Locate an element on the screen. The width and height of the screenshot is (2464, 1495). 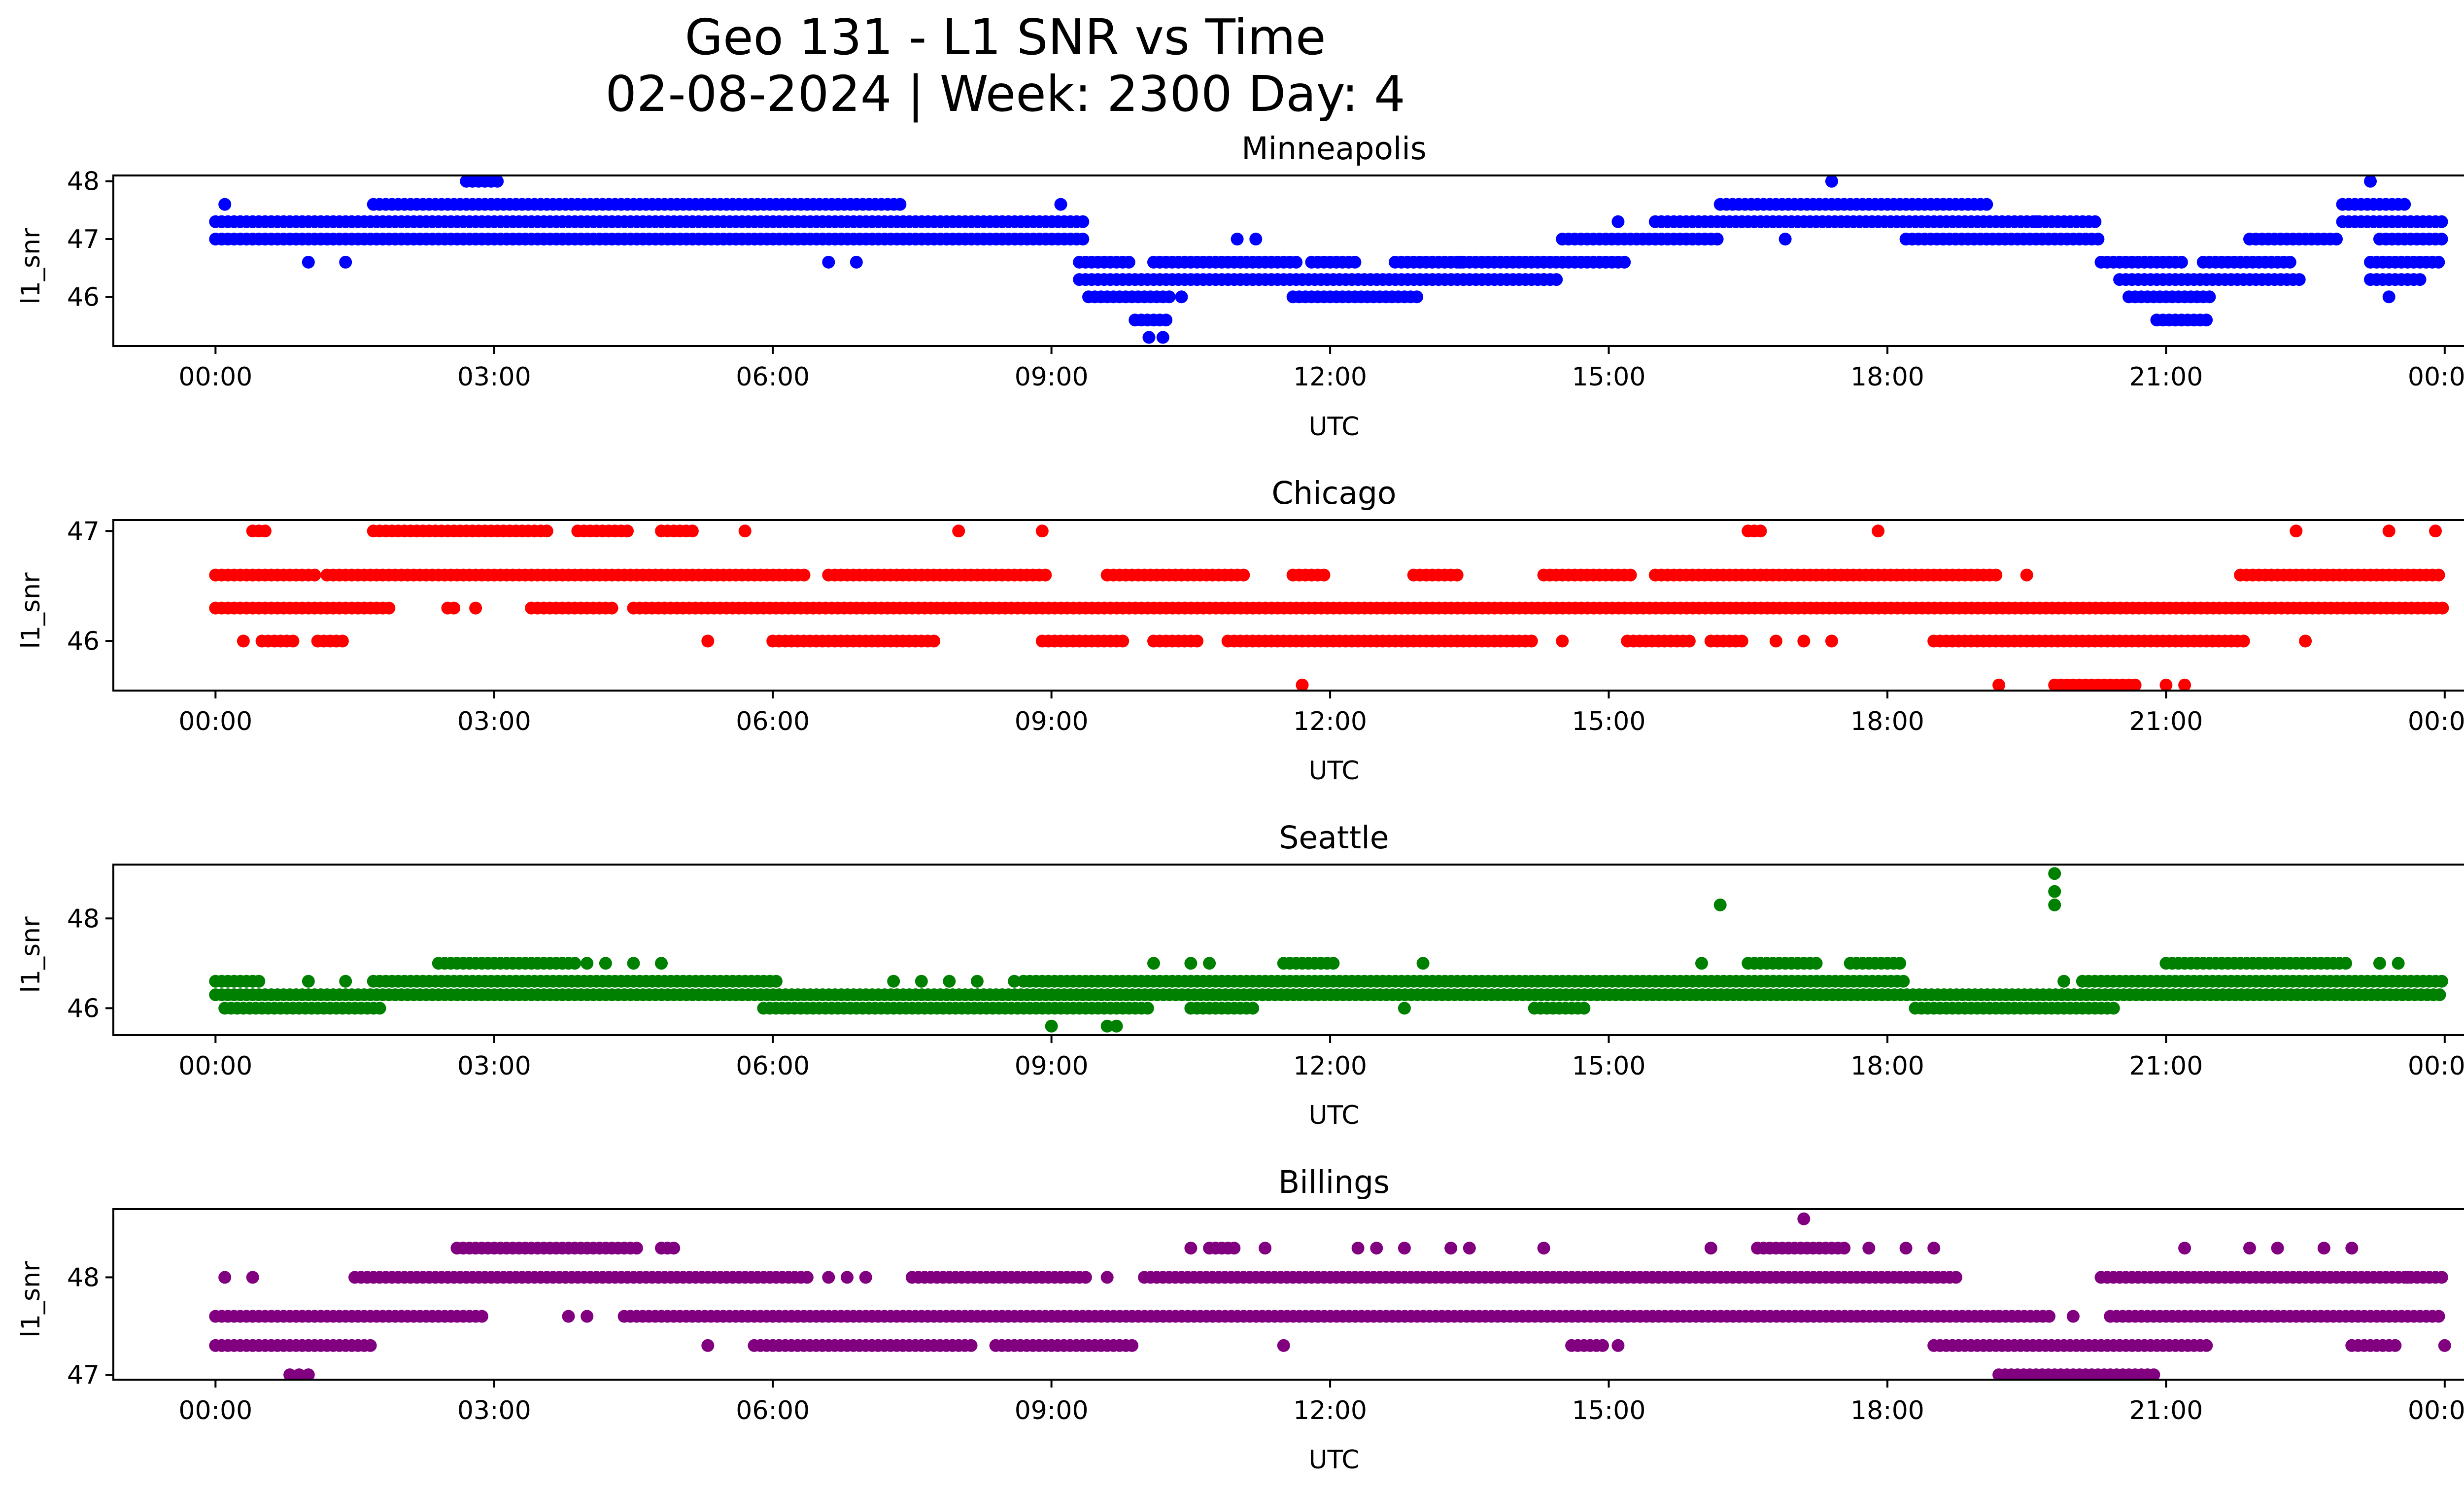
x-tick-label: 15:00 is located at coordinates (1609, 1066).